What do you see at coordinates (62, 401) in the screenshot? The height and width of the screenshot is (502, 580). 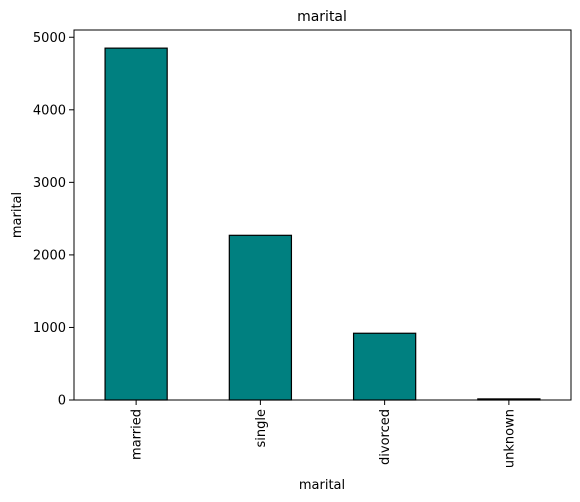 I see `y-tick-label: 0` at bounding box center [62, 401].